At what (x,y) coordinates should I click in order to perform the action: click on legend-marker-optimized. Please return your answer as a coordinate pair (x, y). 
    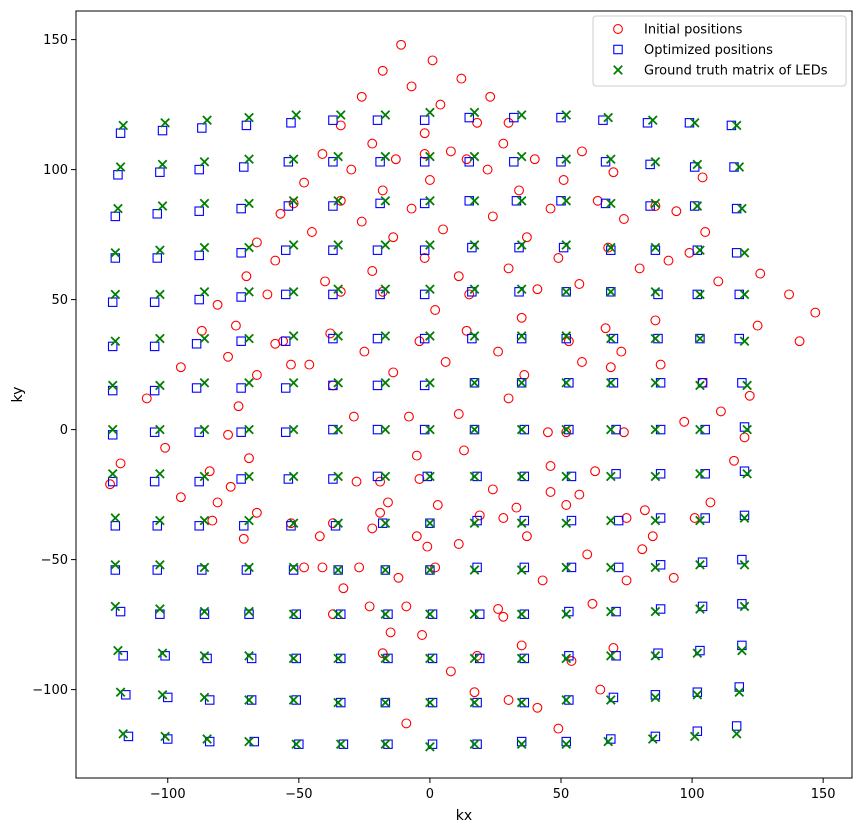
    Looking at the image, I should click on (618, 49).